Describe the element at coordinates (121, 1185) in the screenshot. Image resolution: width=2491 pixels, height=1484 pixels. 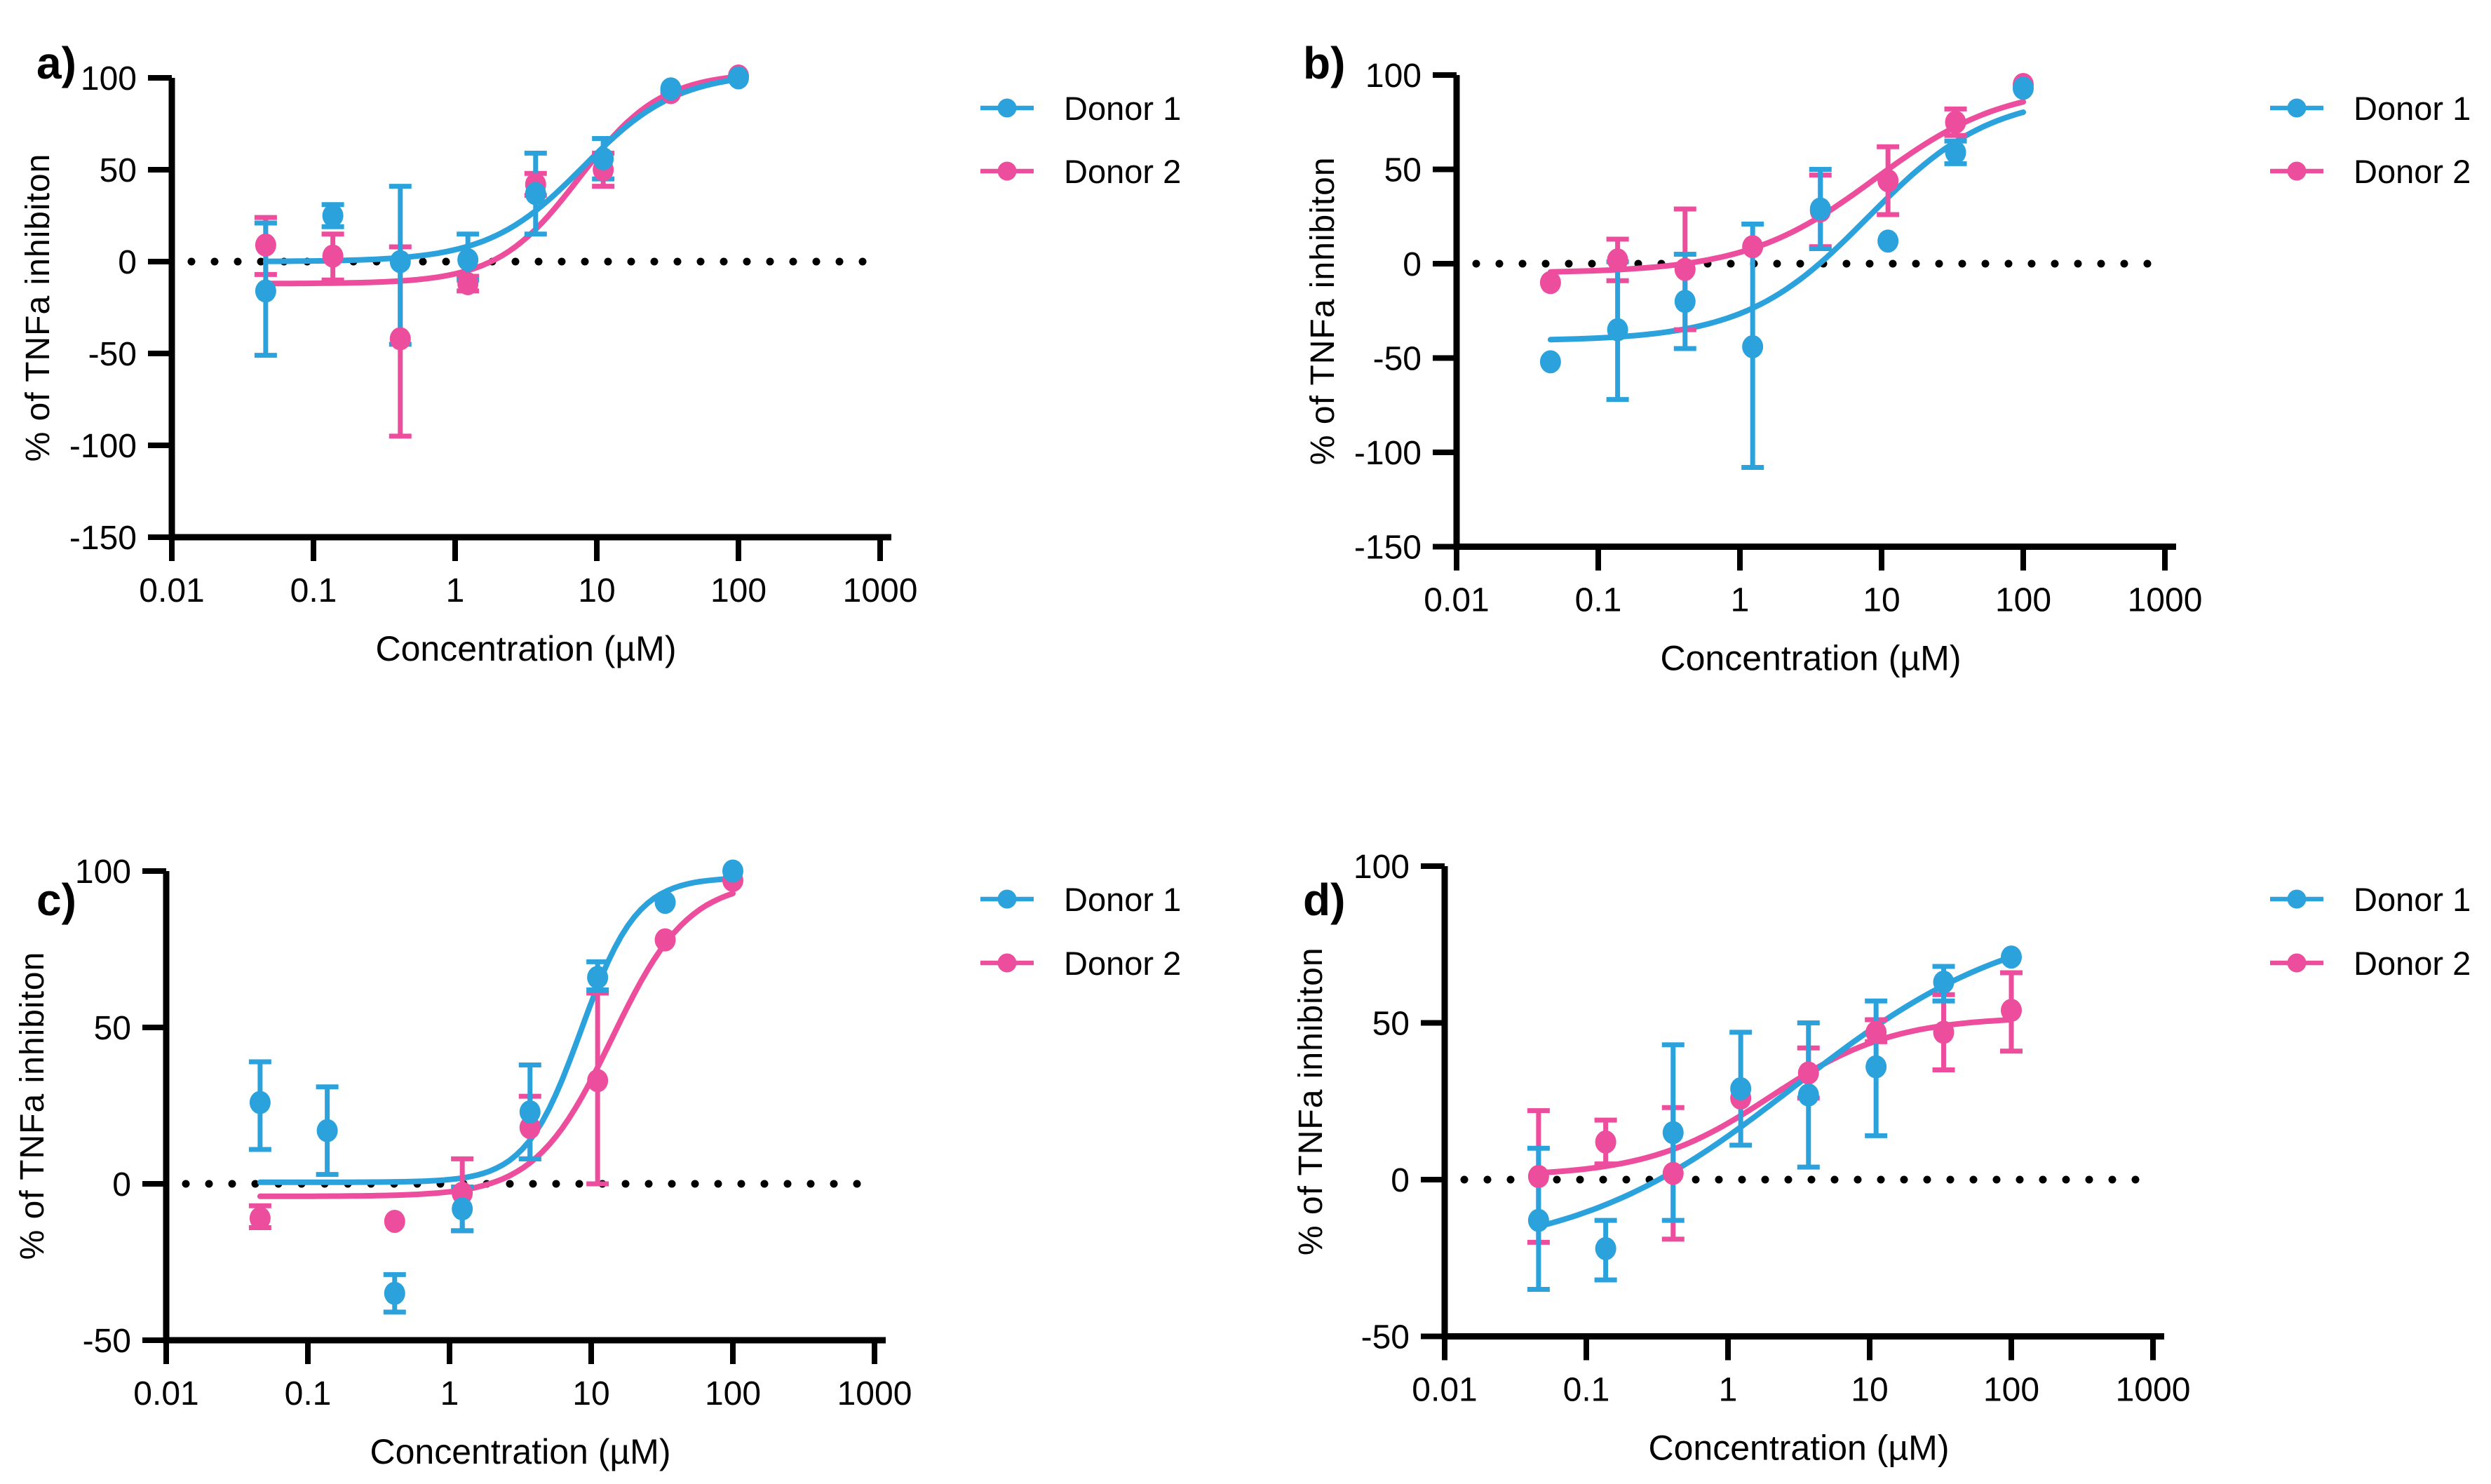
I see `y-tick-label: 0` at that location.